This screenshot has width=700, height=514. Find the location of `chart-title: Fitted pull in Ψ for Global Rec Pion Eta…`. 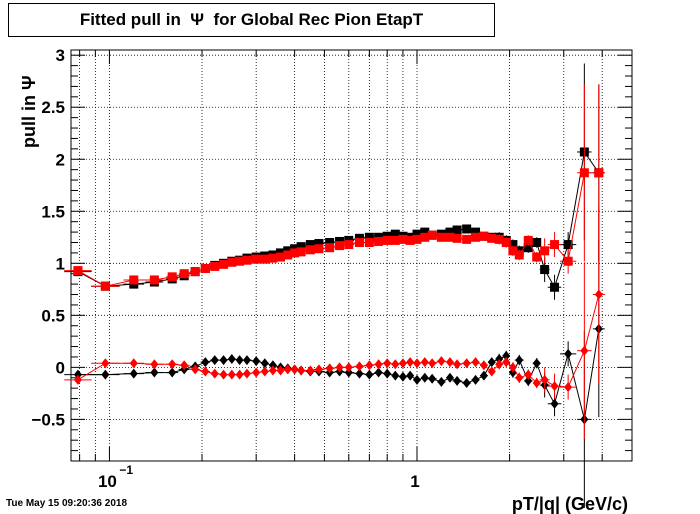

chart-title: Fitted pull in Ψ for Global Rec Pion Eta… is located at coordinates (251, 19).